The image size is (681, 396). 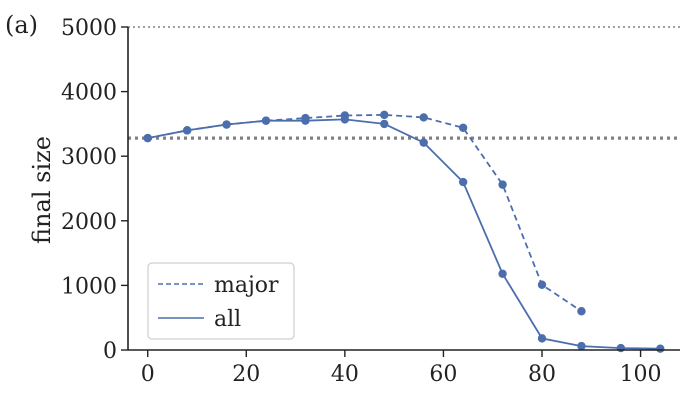 I want to click on legend-frame, so click(x=221, y=301).